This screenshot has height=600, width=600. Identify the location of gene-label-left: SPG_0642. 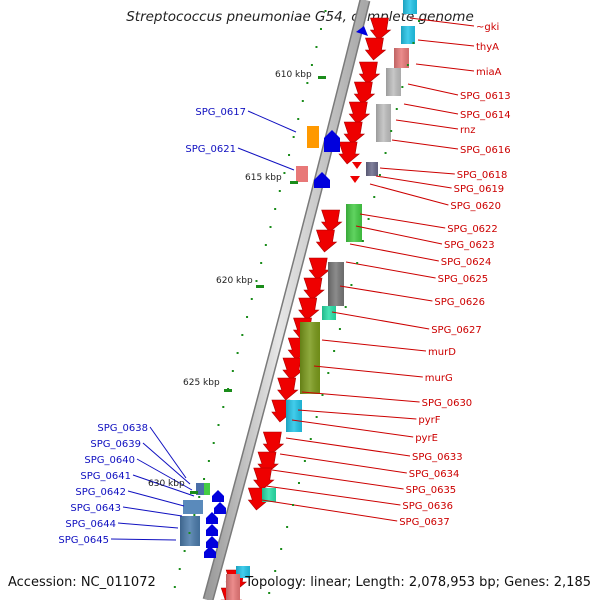
(100, 492).